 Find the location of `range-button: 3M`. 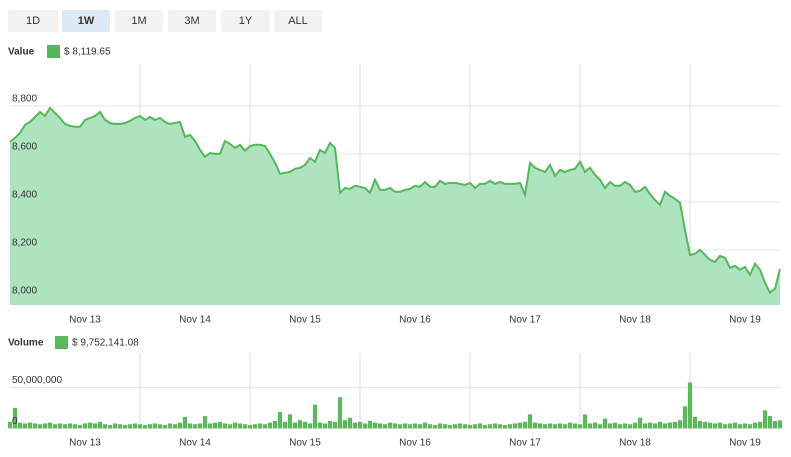

range-button: 3M is located at coordinates (192, 21).